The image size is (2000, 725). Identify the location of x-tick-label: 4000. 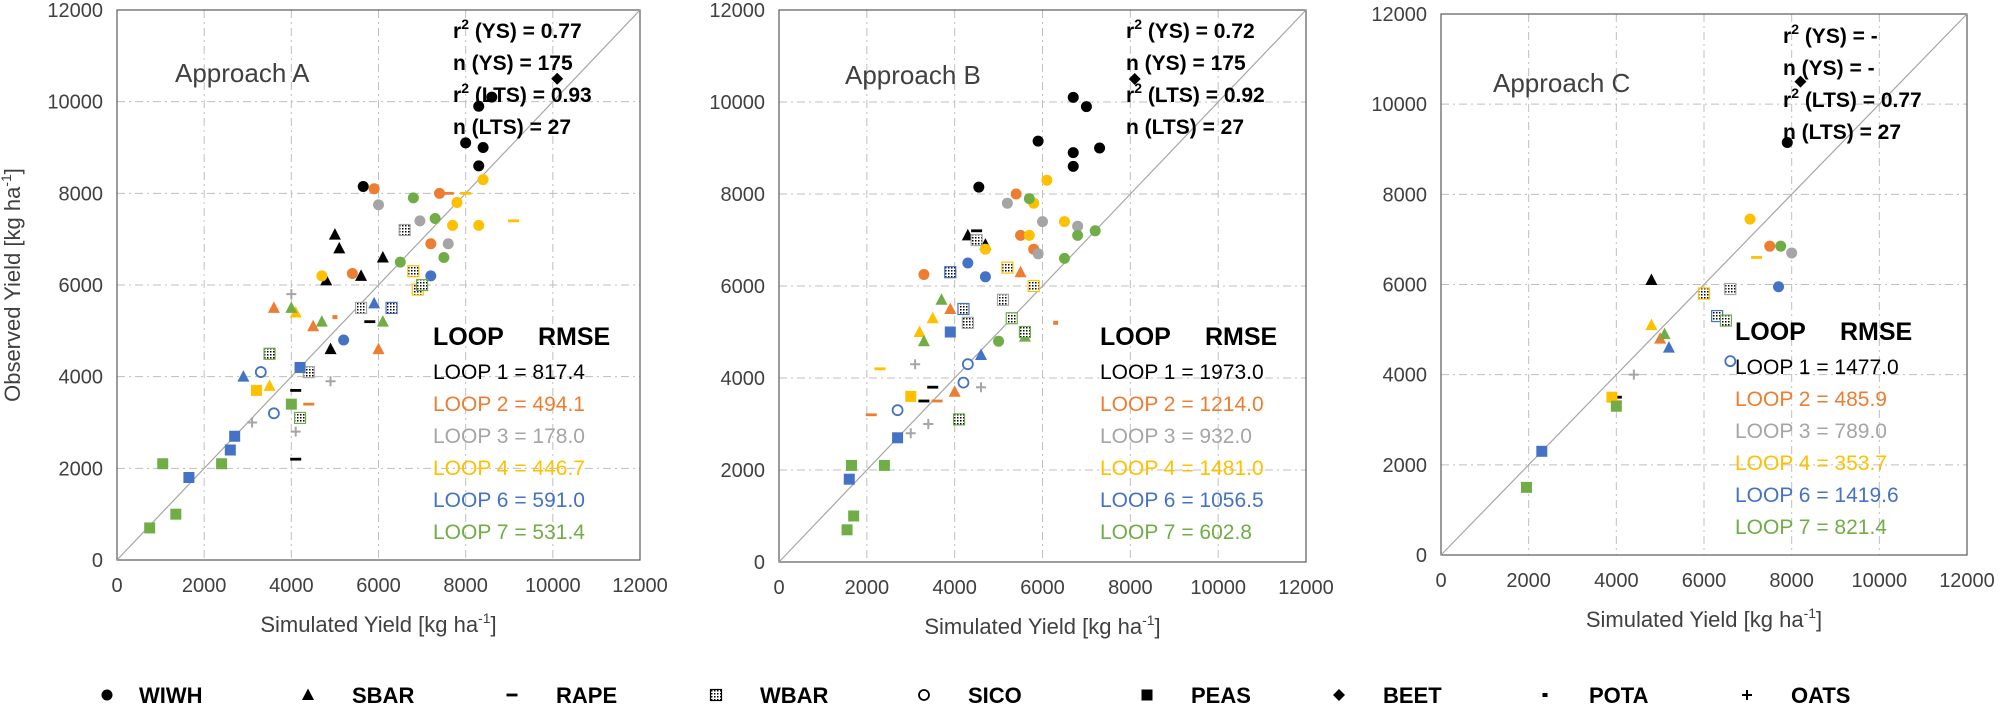
(954, 588).